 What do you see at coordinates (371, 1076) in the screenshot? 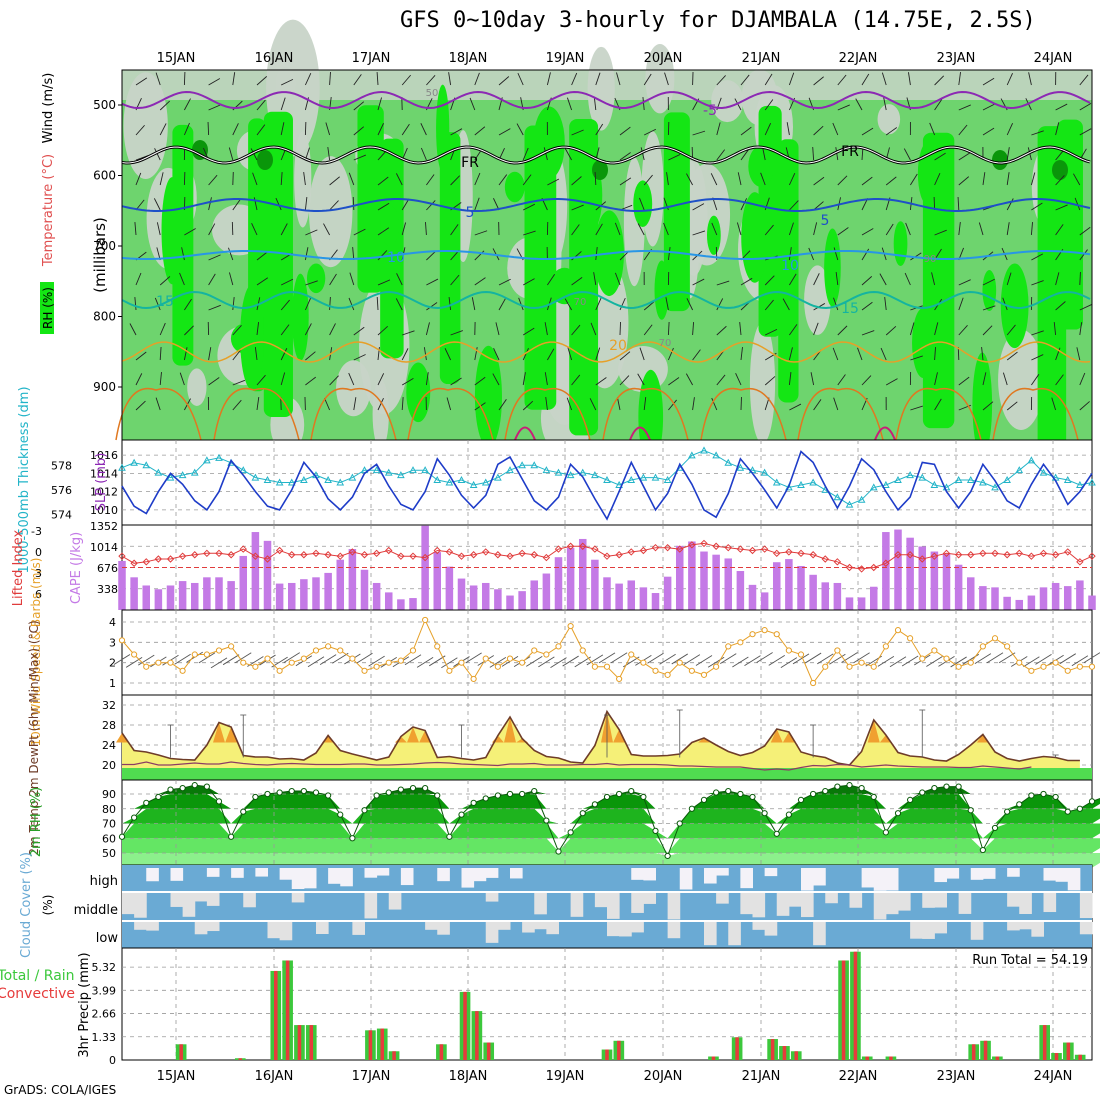
I see `bottom-date-label: 17JAN` at bounding box center [371, 1076].